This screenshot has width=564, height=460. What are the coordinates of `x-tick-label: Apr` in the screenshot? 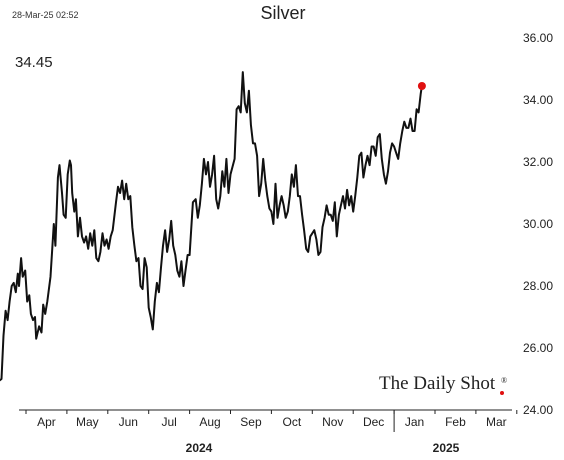 It's located at (46, 422).